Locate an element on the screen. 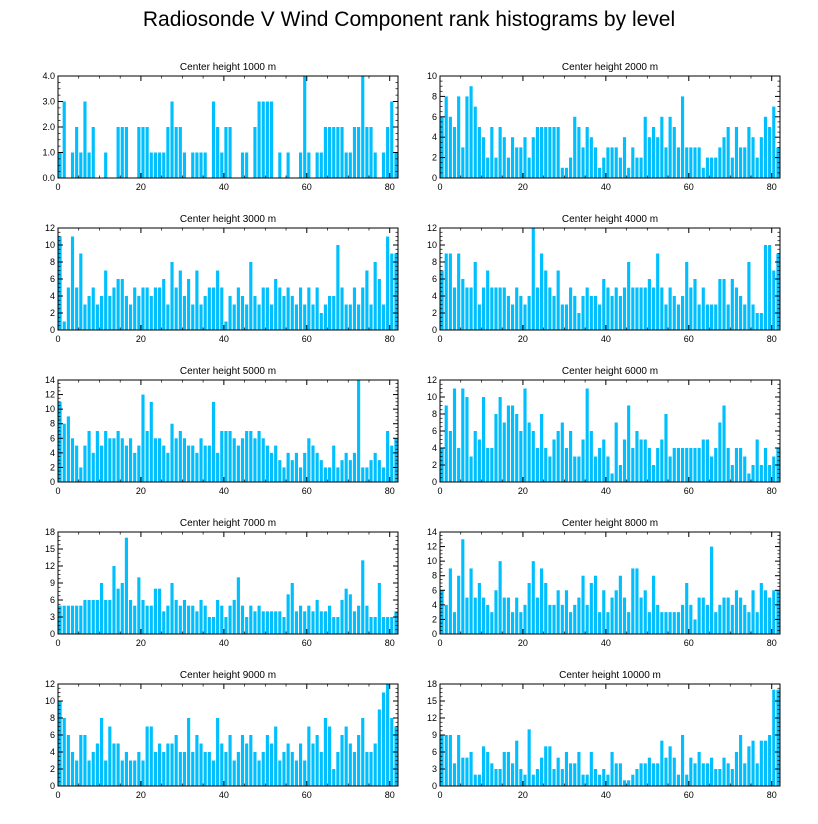 This screenshot has height=824, width=818. panel-title: Center height 9000 m is located at coordinates (228, 675).